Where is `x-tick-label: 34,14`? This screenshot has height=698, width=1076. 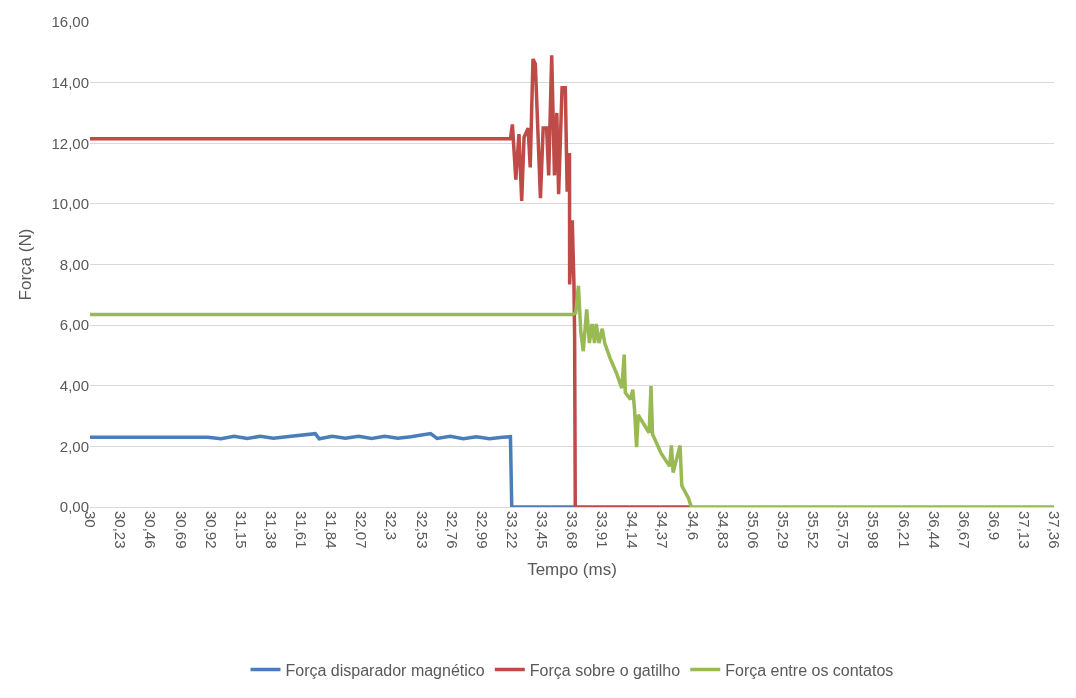 x-tick-label: 34,14 is located at coordinates (633, 530).